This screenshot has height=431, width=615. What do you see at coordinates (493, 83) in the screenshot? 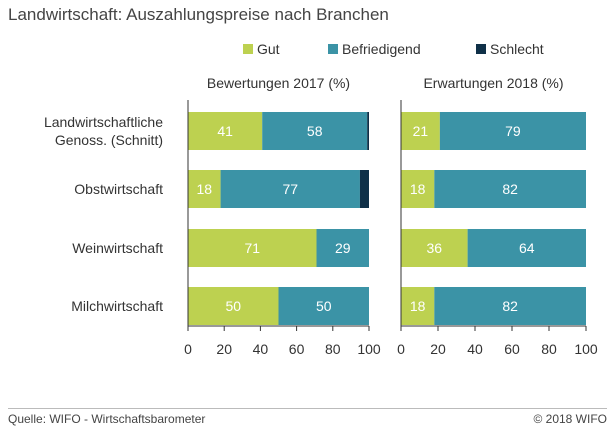
I see `panel-title: Erwartungen 2018 (%)` at bounding box center [493, 83].